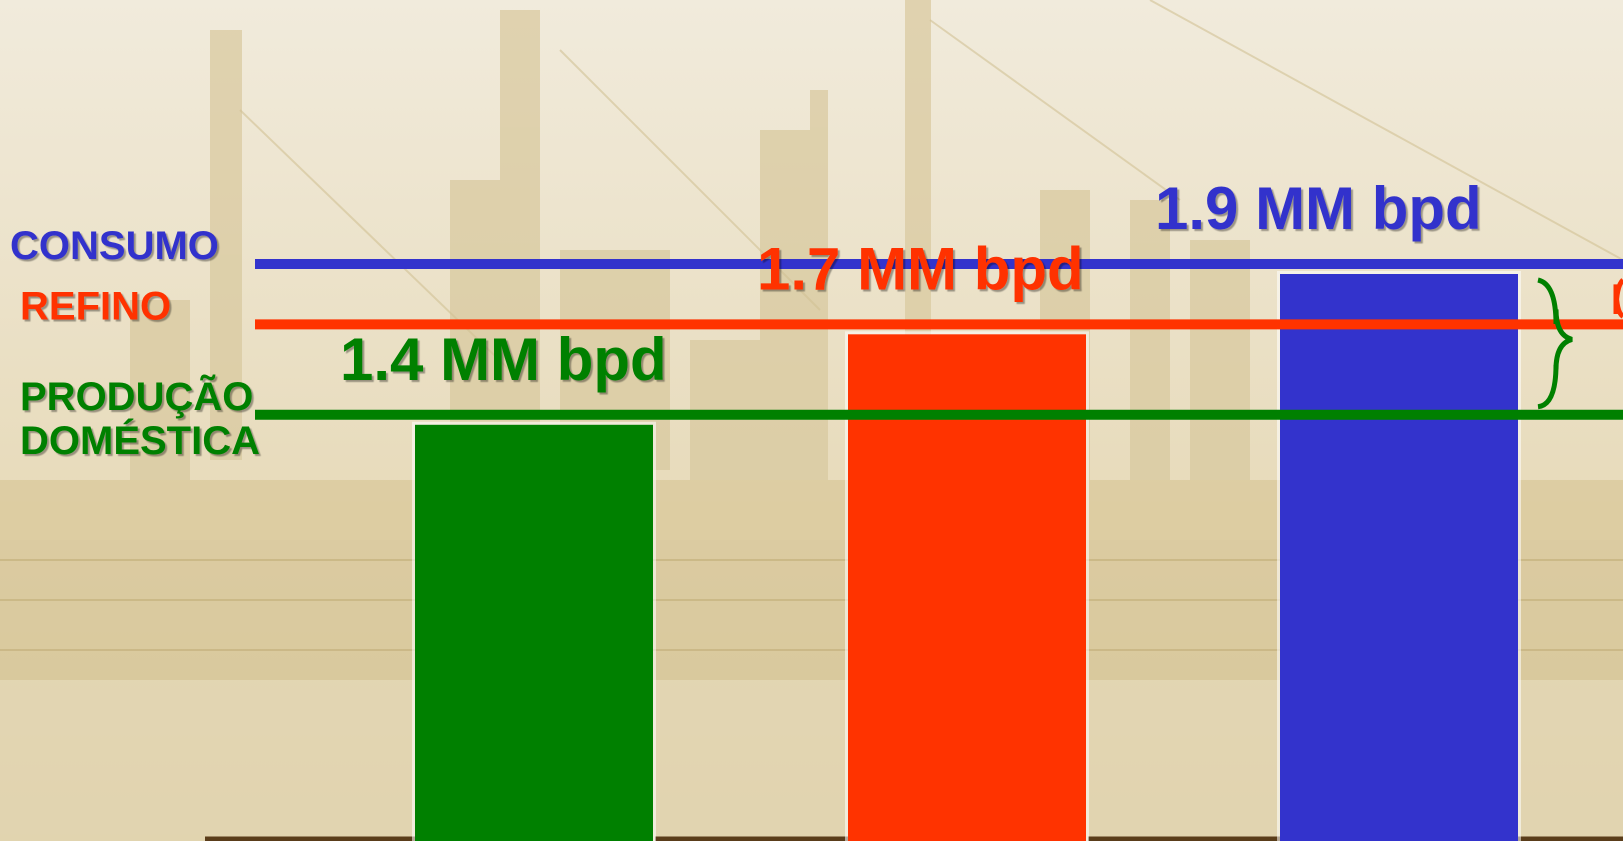 Image resolution: width=1623 pixels, height=841 pixels. What do you see at coordinates (136, 396) in the screenshot?
I see `series-label-line: PRODUÇÃO` at bounding box center [136, 396].